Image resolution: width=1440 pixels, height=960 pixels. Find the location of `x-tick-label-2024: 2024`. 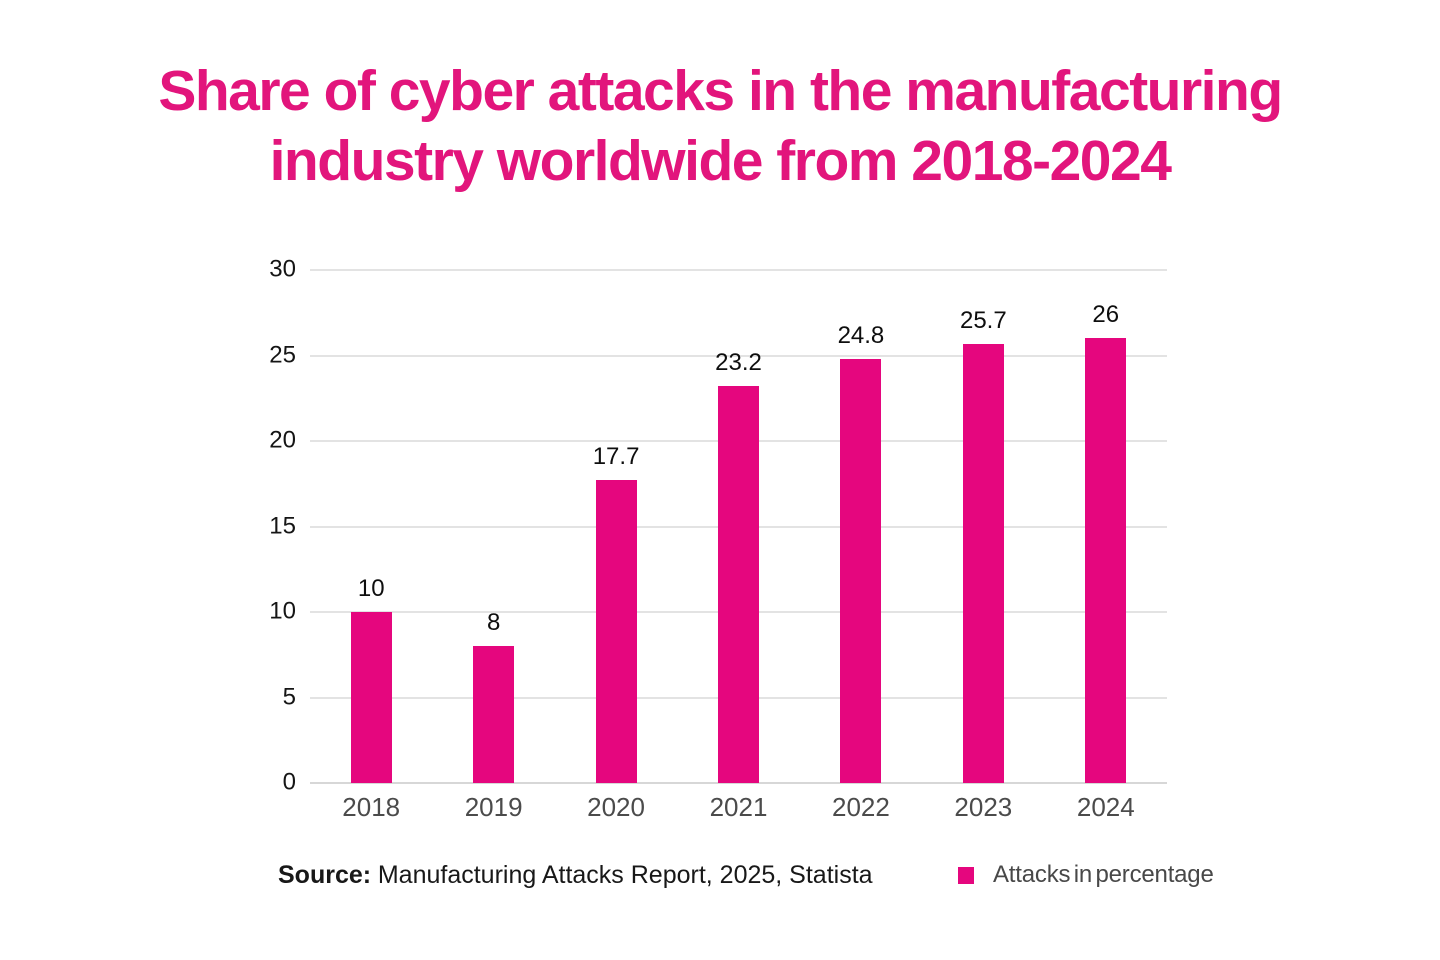

x-tick-label-2024: 2024 is located at coordinates (1105, 807).